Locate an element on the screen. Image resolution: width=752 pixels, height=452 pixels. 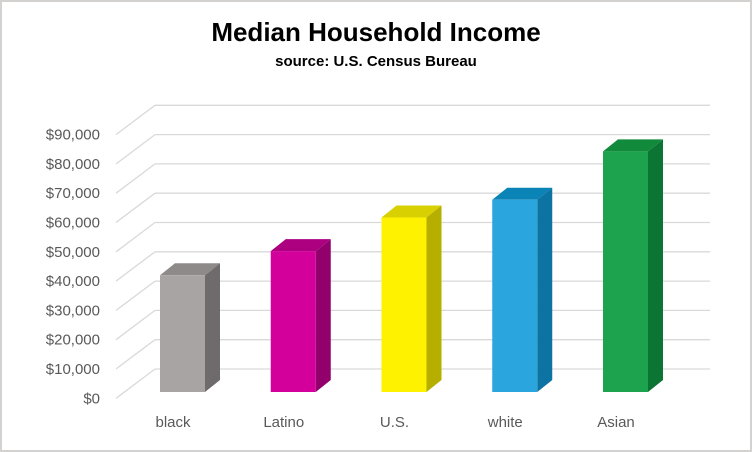
y-axis-tick-label: $90,000 is located at coordinates (73, 135).